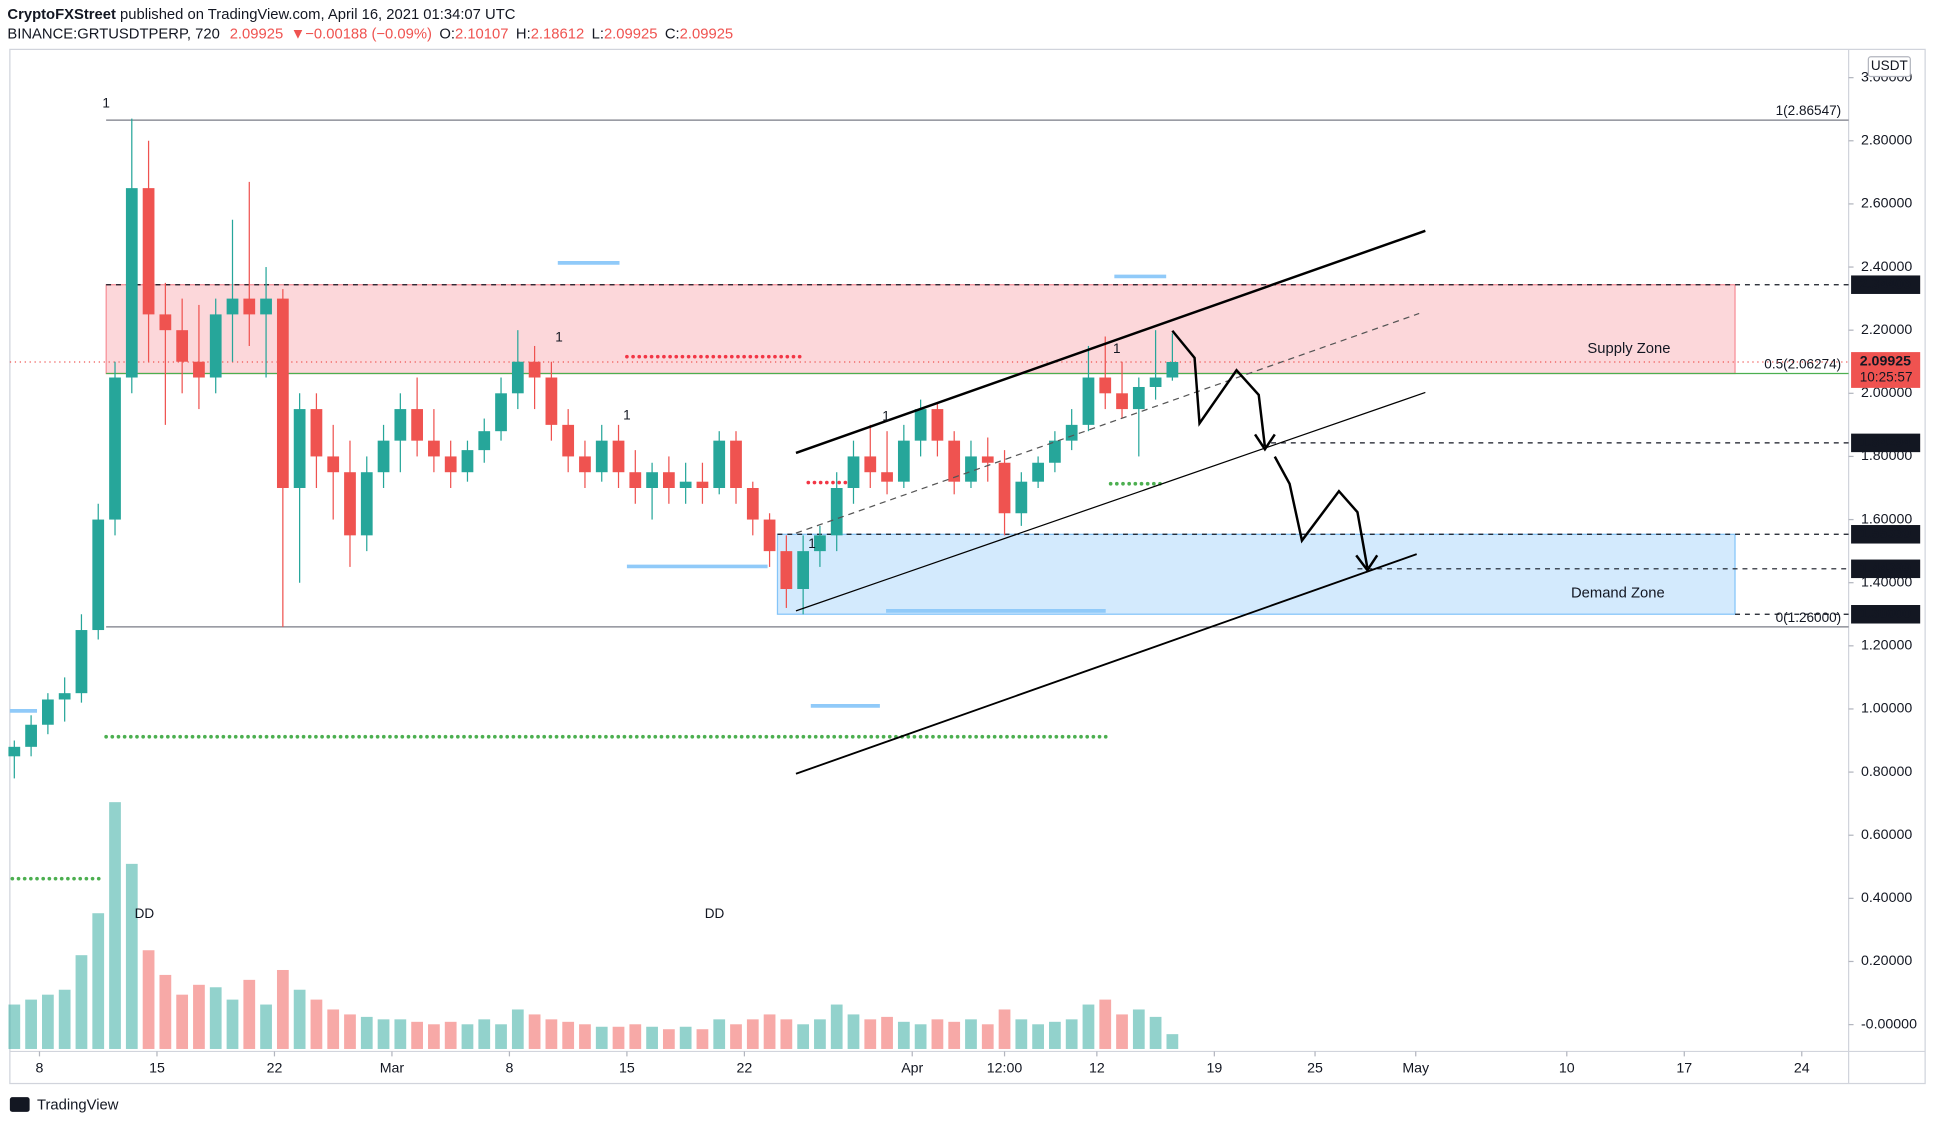  What do you see at coordinates (1214, 1068) in the screenshot?
I see `x-tick-label: 19` at bounding box center [1214, 1068].